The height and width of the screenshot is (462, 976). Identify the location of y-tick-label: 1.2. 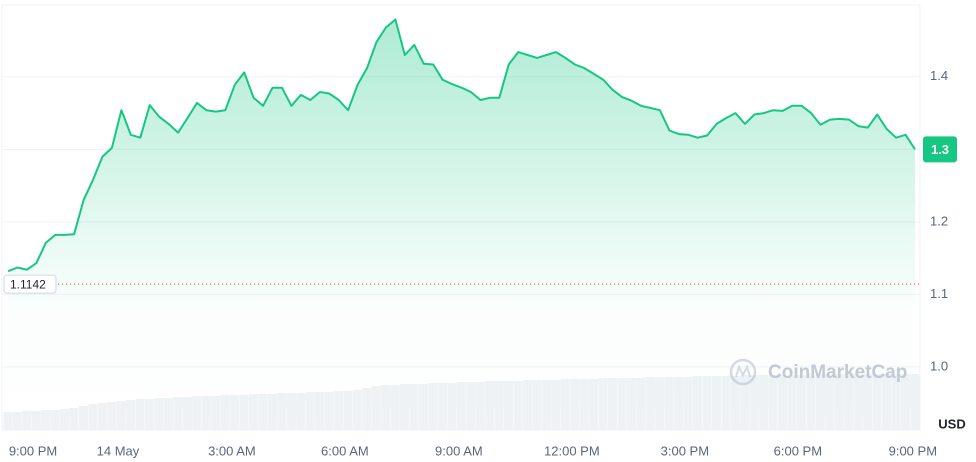
(939, 220).